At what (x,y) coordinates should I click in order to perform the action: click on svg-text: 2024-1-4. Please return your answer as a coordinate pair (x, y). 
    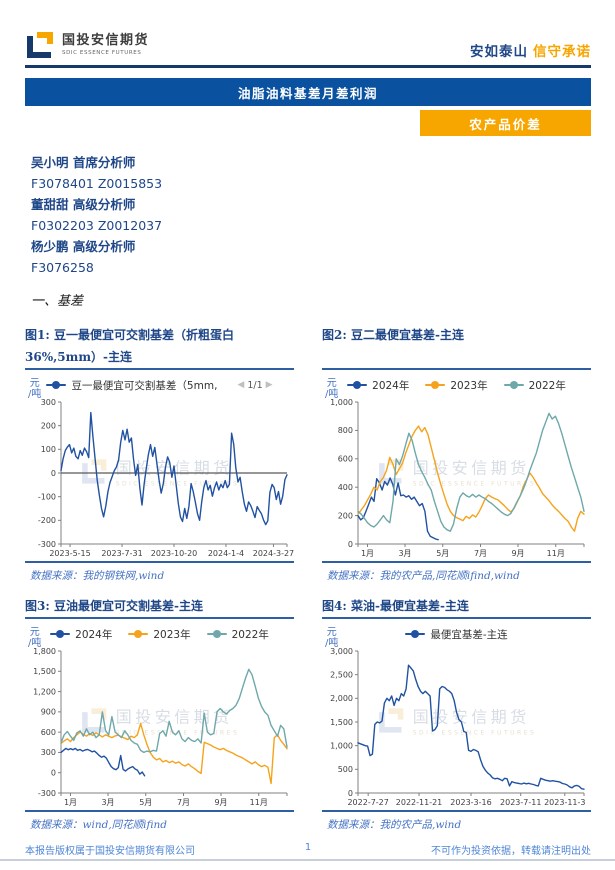
    Looking at the image, I should click on (226, 553).